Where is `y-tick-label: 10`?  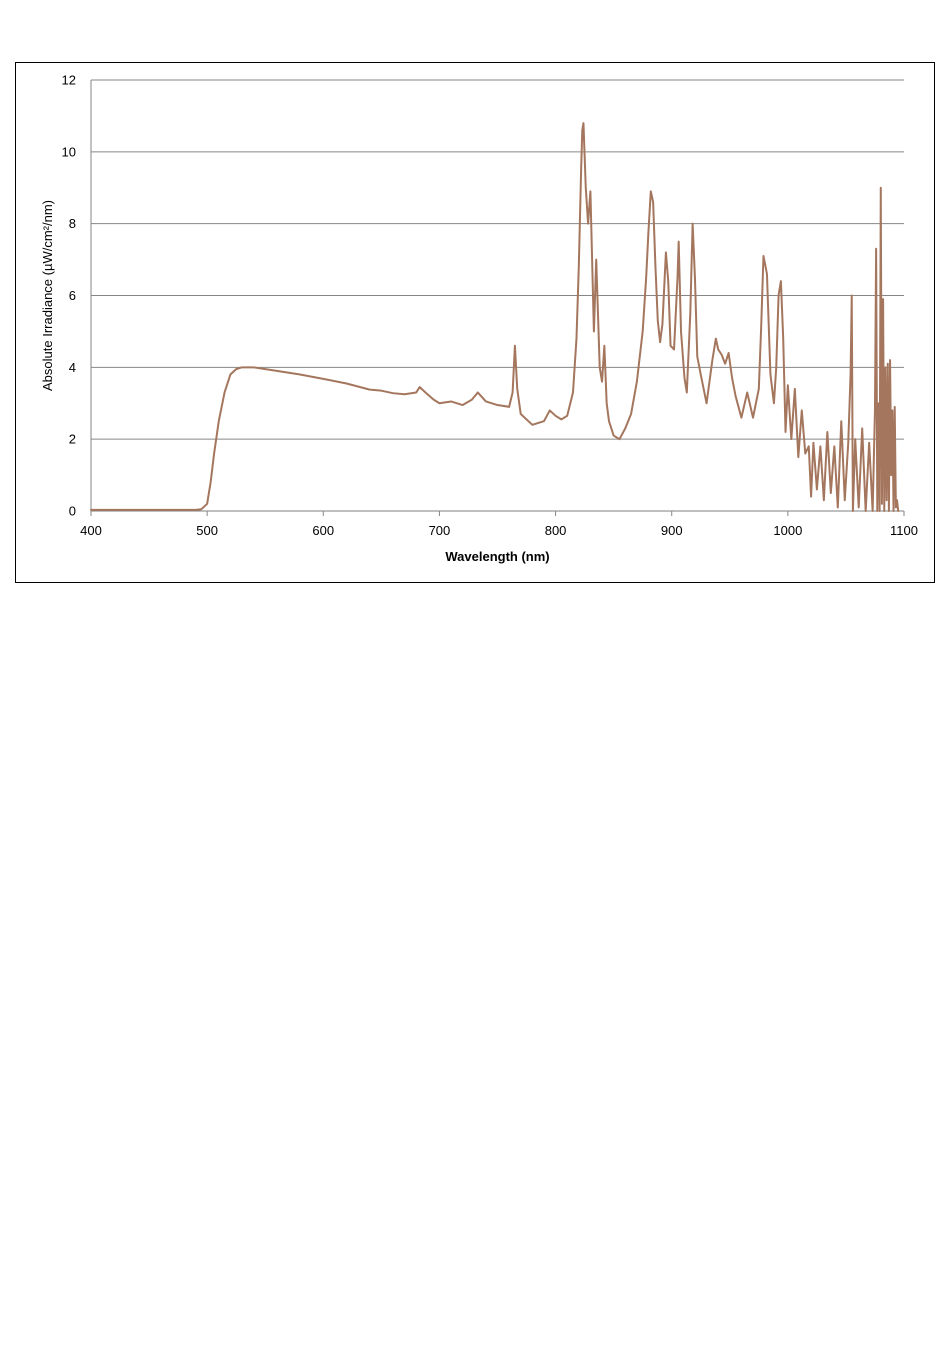
y-tick-label: 10 is located at coordinates (69, 151).